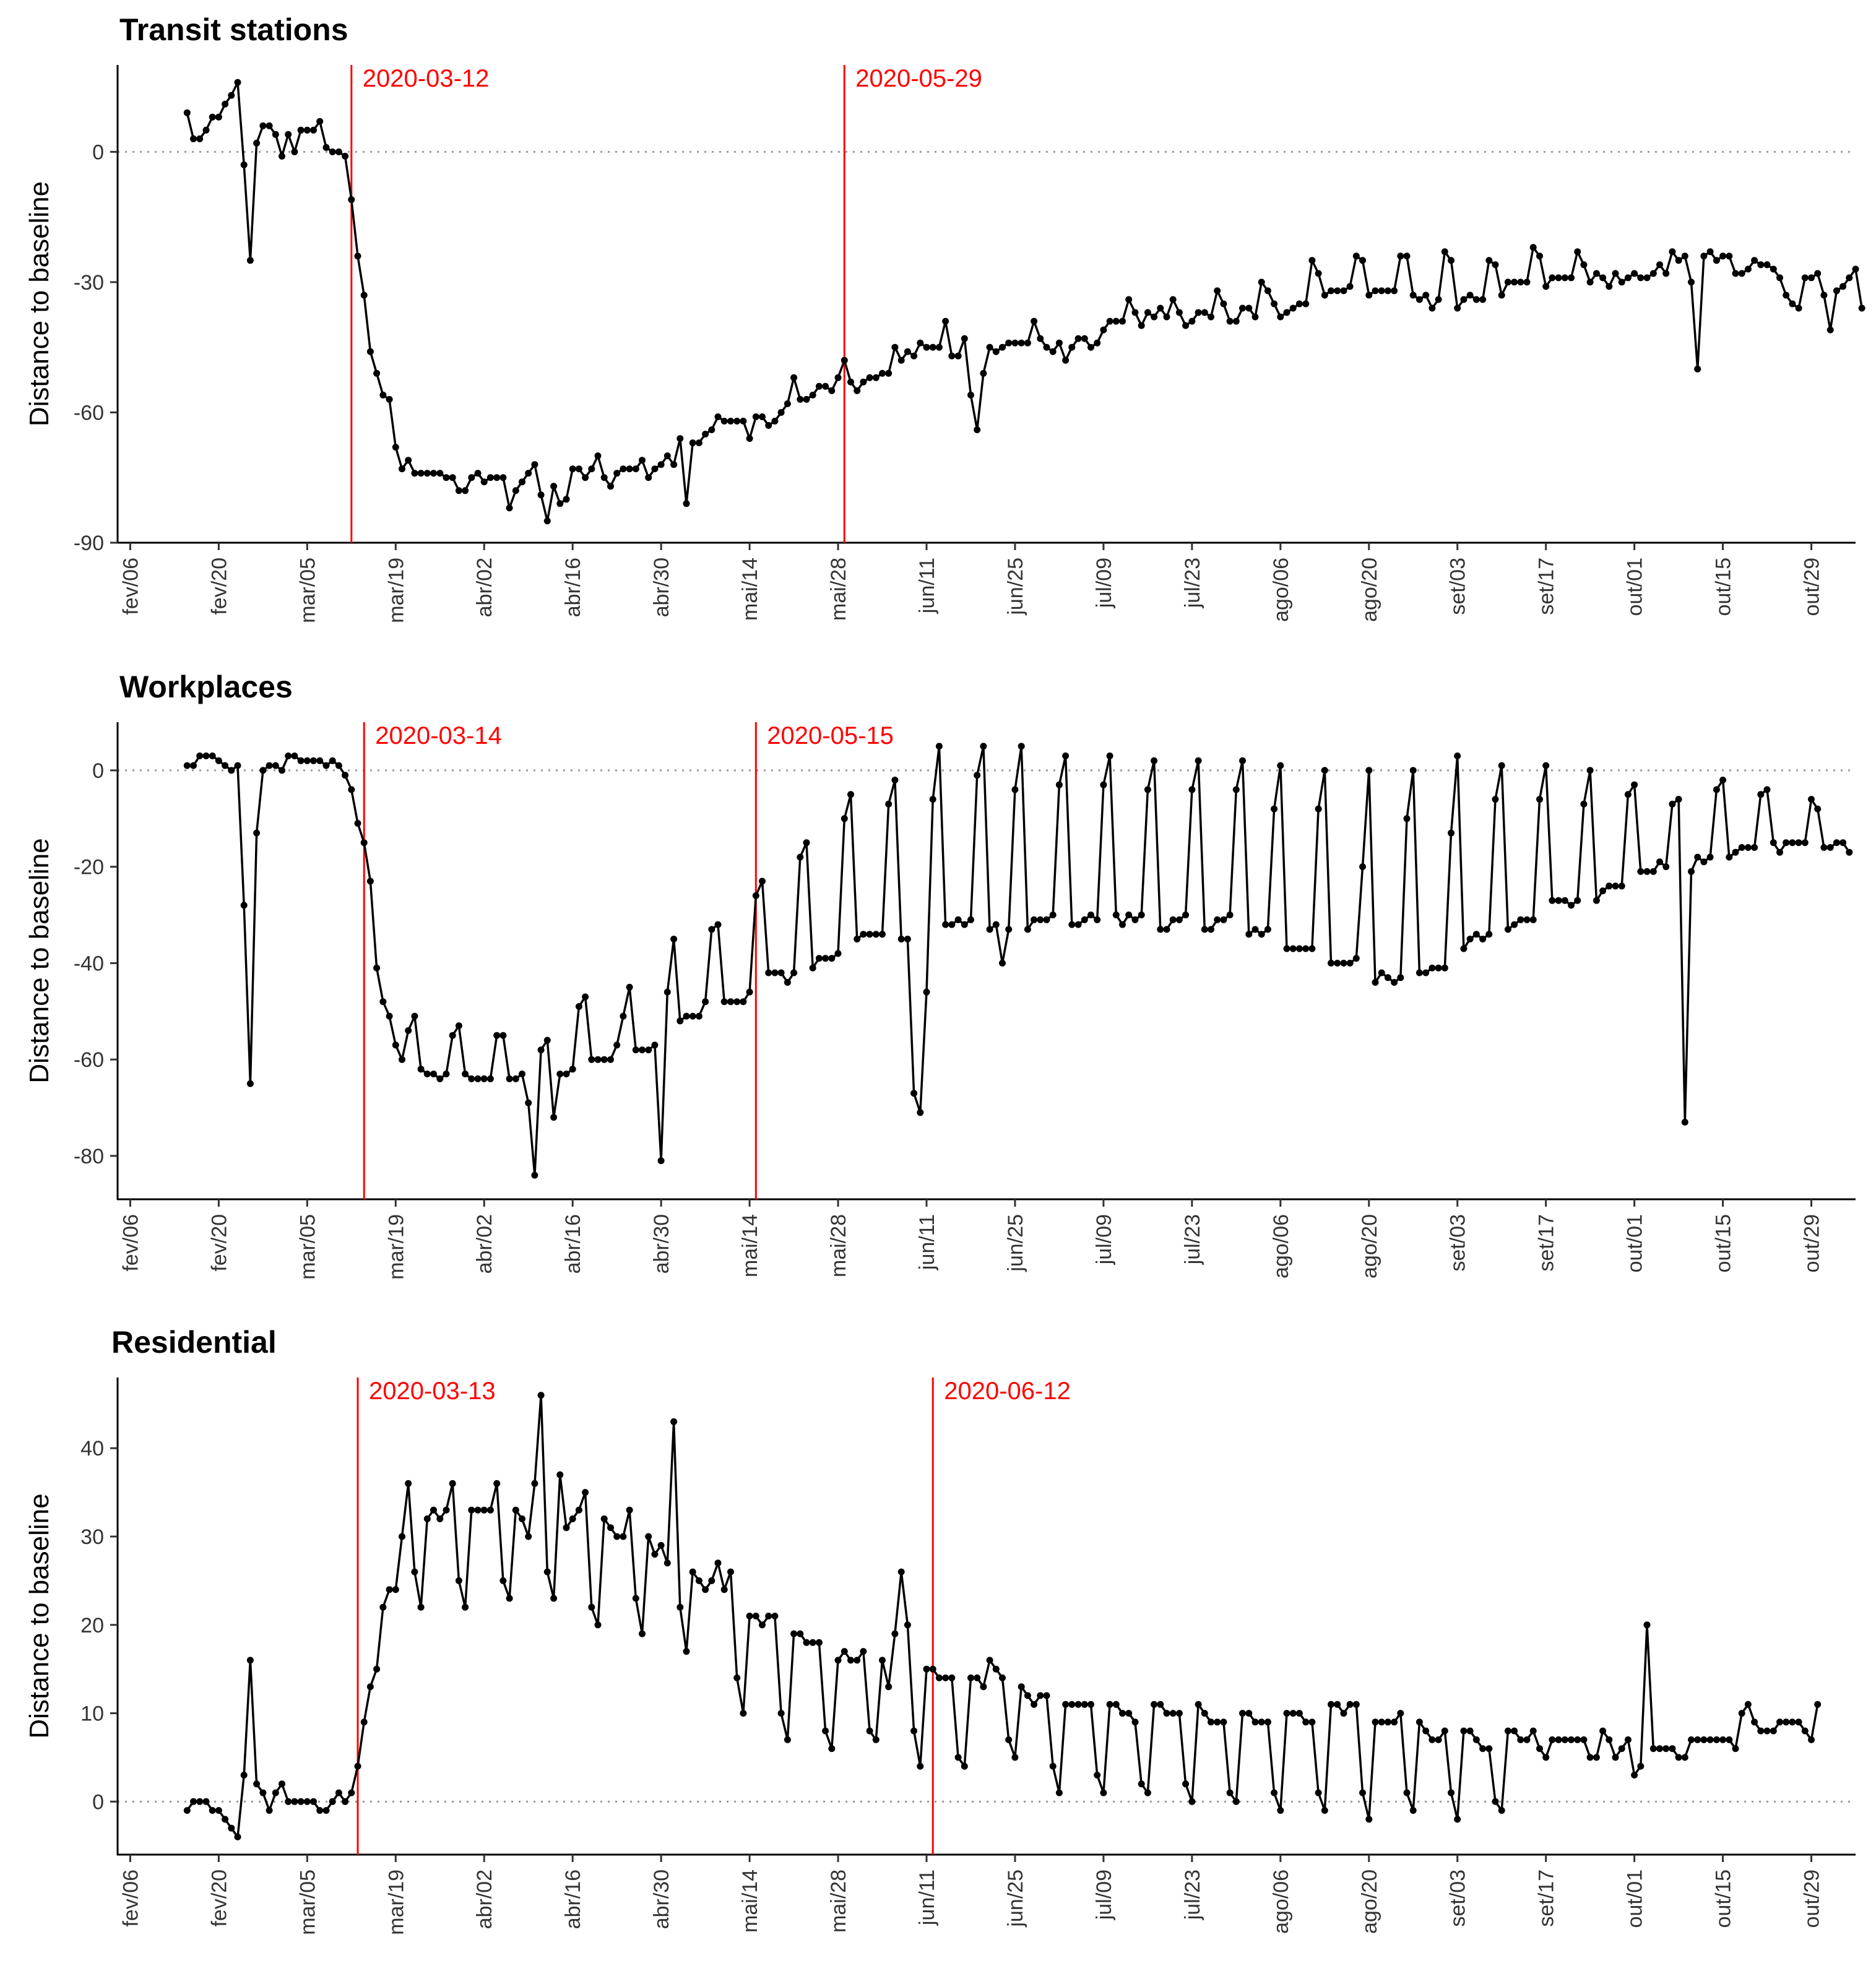 This screenshot has height=1966, width=1876. What do you see at coordinates (1015, 1243) in the screenshot?
I see `x-tick-label: jun/25` at bounding box center [1015, 1243].